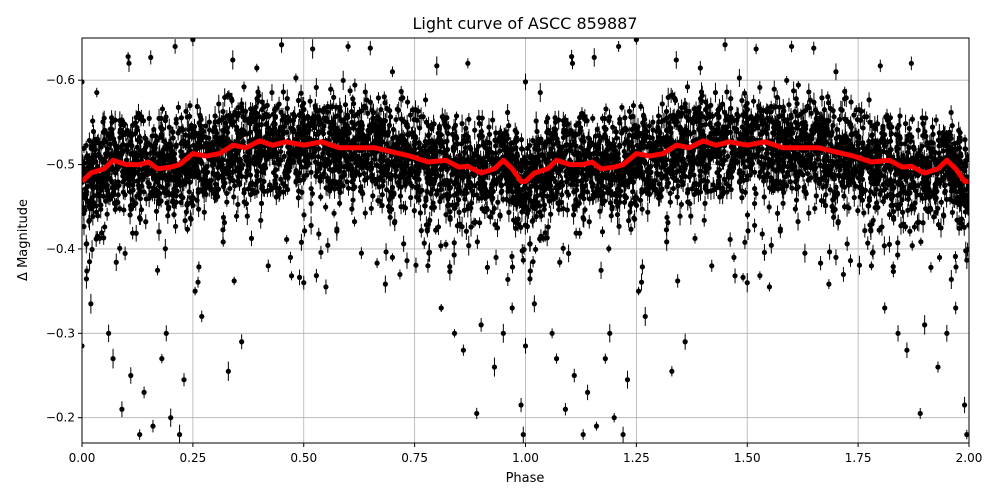  Describe the element at coordinates (524, 23) in the screenshot. I see `chart-title: Light curve of ASCC 859887` at that location.